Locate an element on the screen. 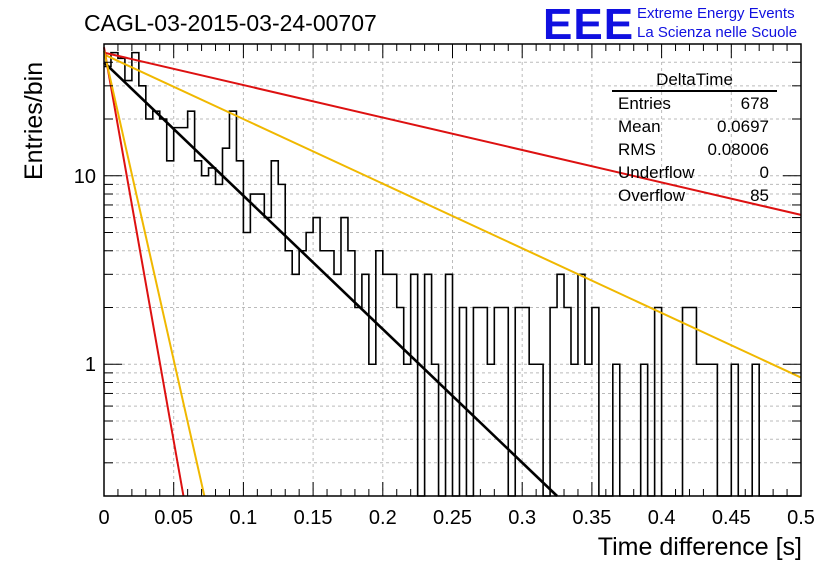  plot-title: CAGL-03-2015-03-24-00707 is located at coordinates (230, 23).